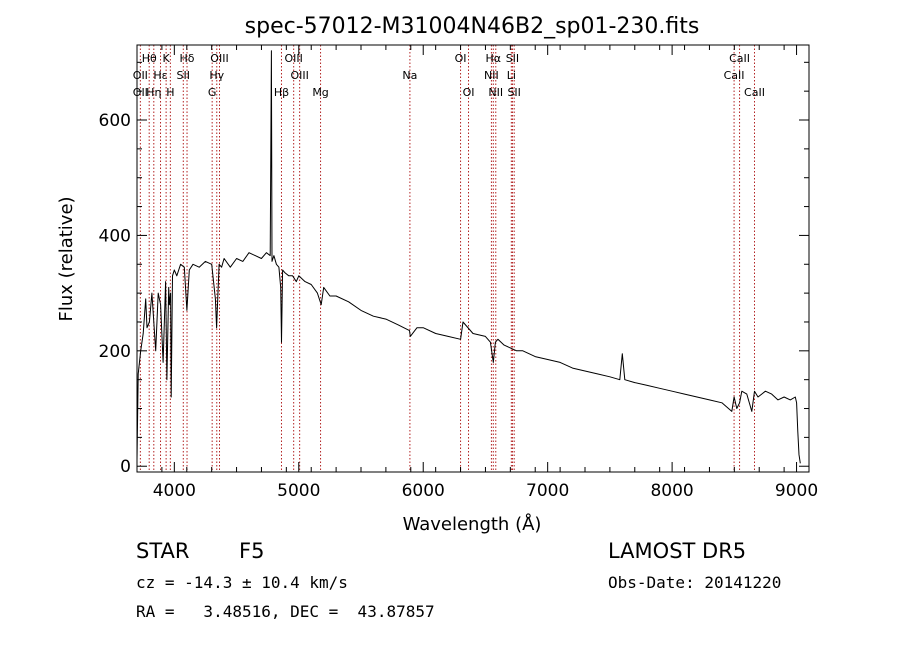 The height and width of the screenshot is (649, 900). Describe the element at coordinates (512, 58) in the screenshot. I see `line-label-22: SII` at that location.